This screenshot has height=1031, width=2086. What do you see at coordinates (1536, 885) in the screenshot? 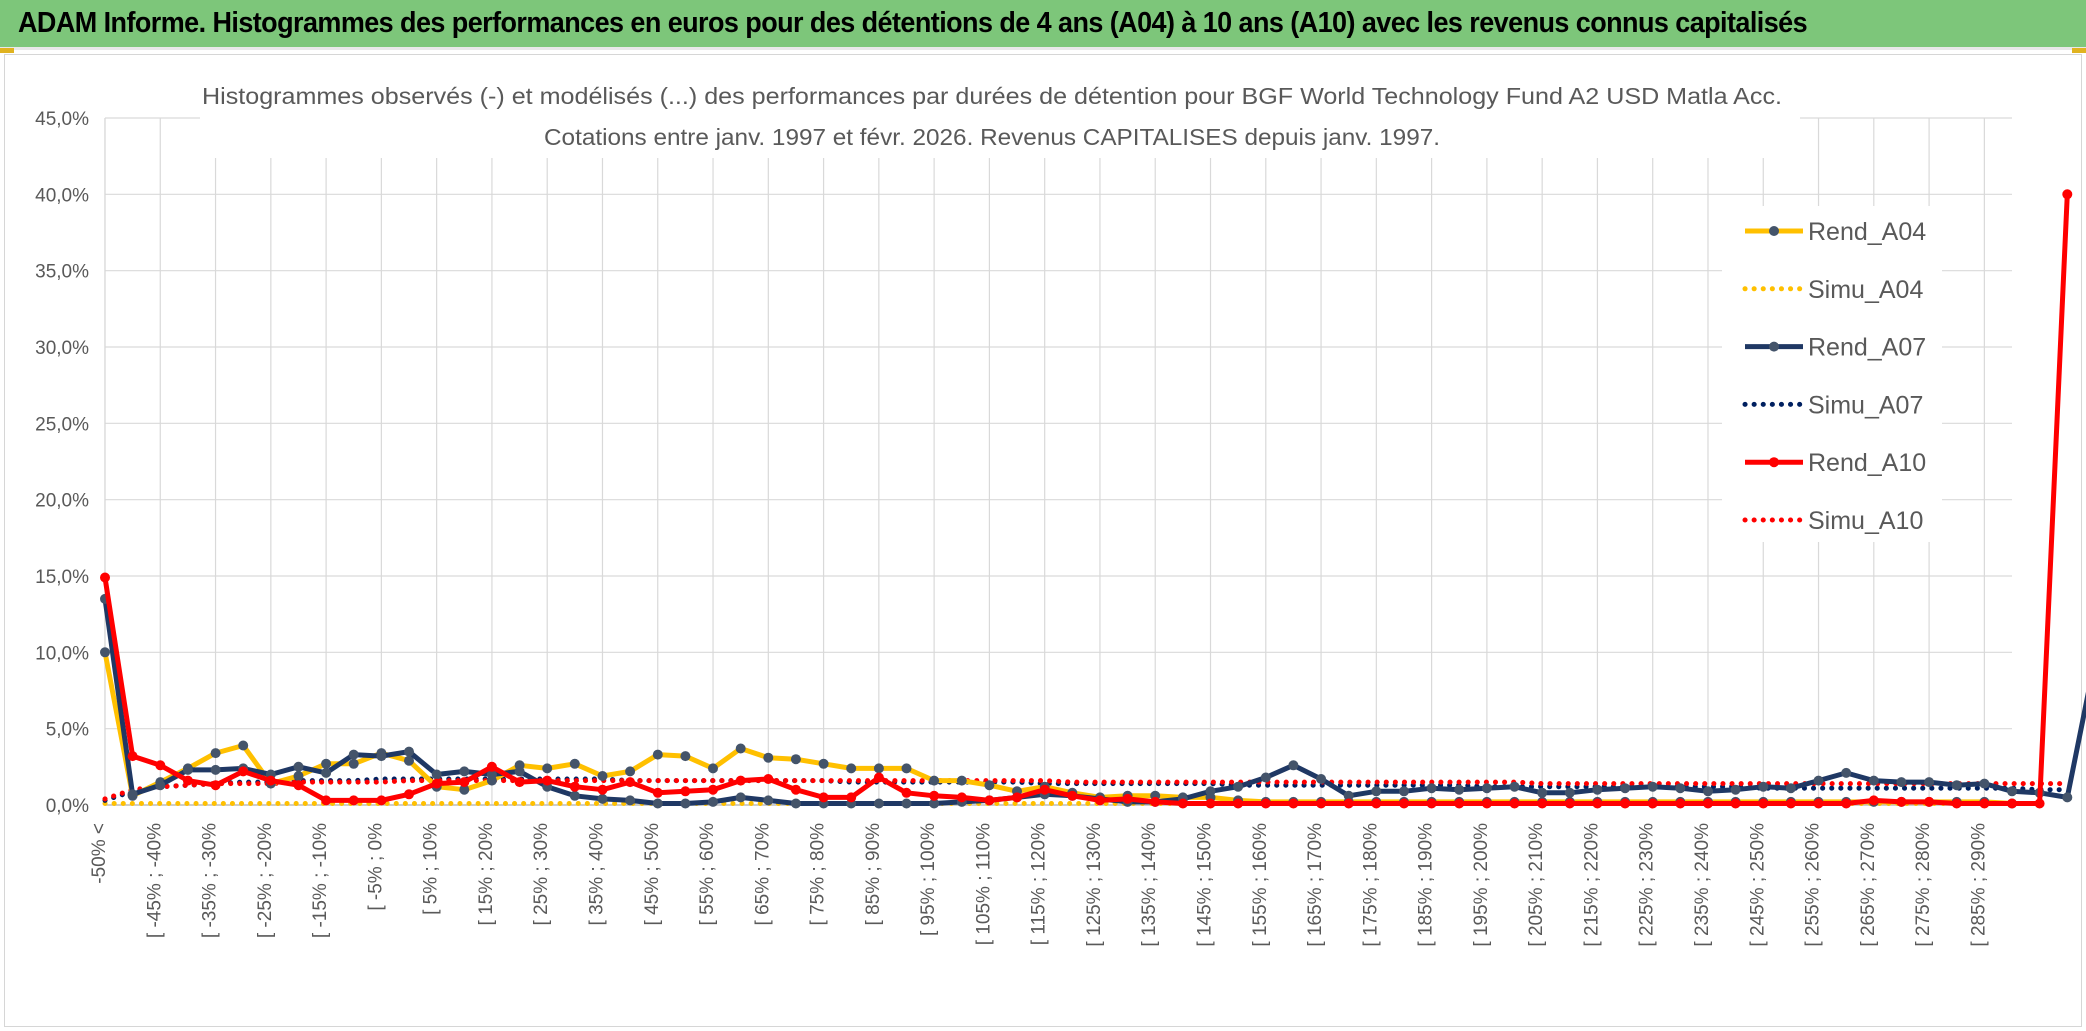
I see `x-tick-label: [ 205% ; 210%` at bounding box center [1536, 885].